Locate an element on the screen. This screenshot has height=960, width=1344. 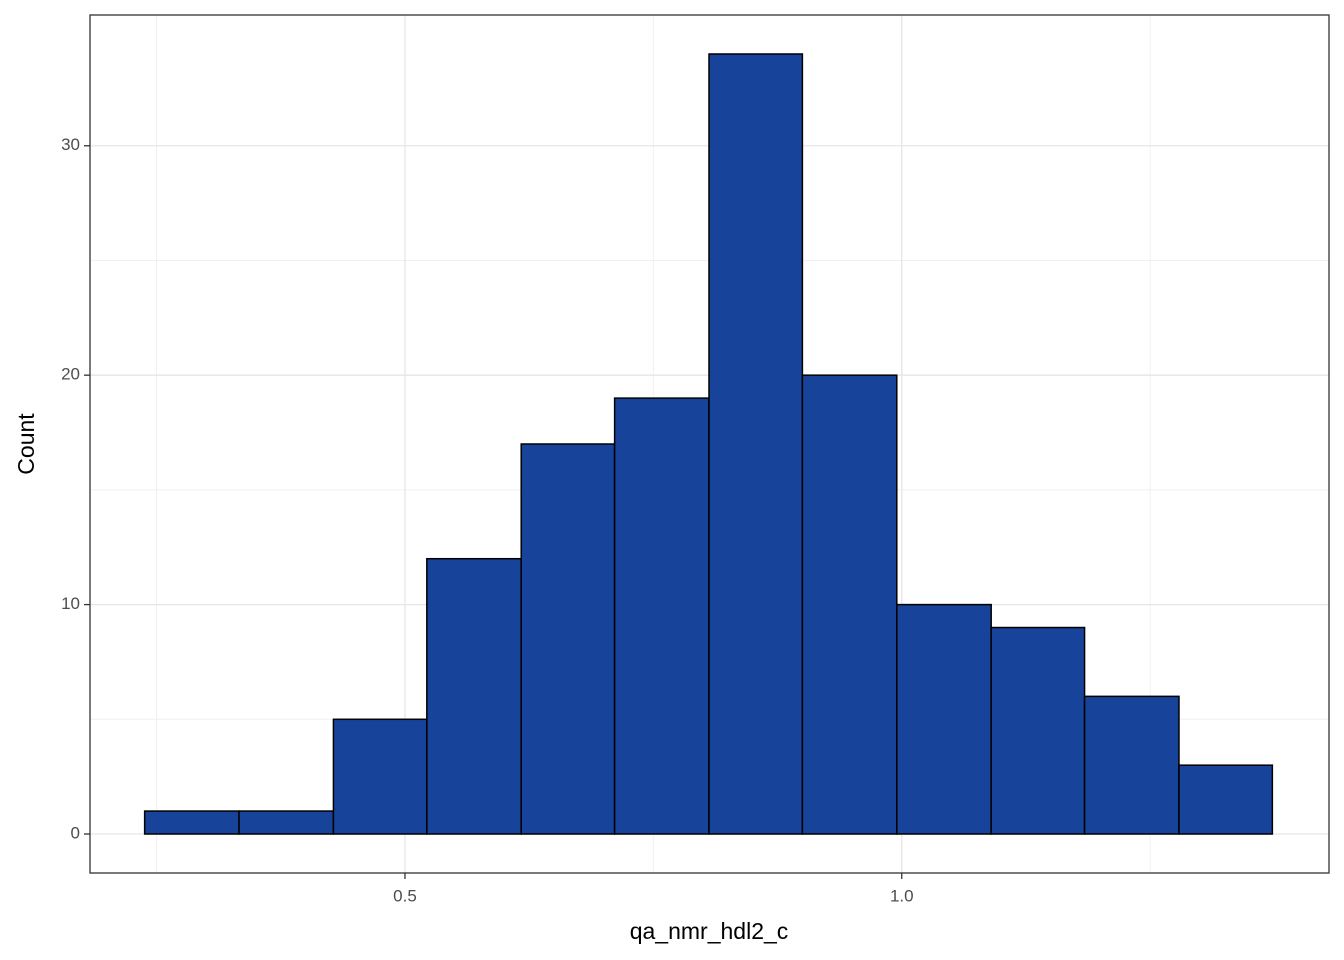
y-tick-label: 30 is located at coordinates (70, 144).